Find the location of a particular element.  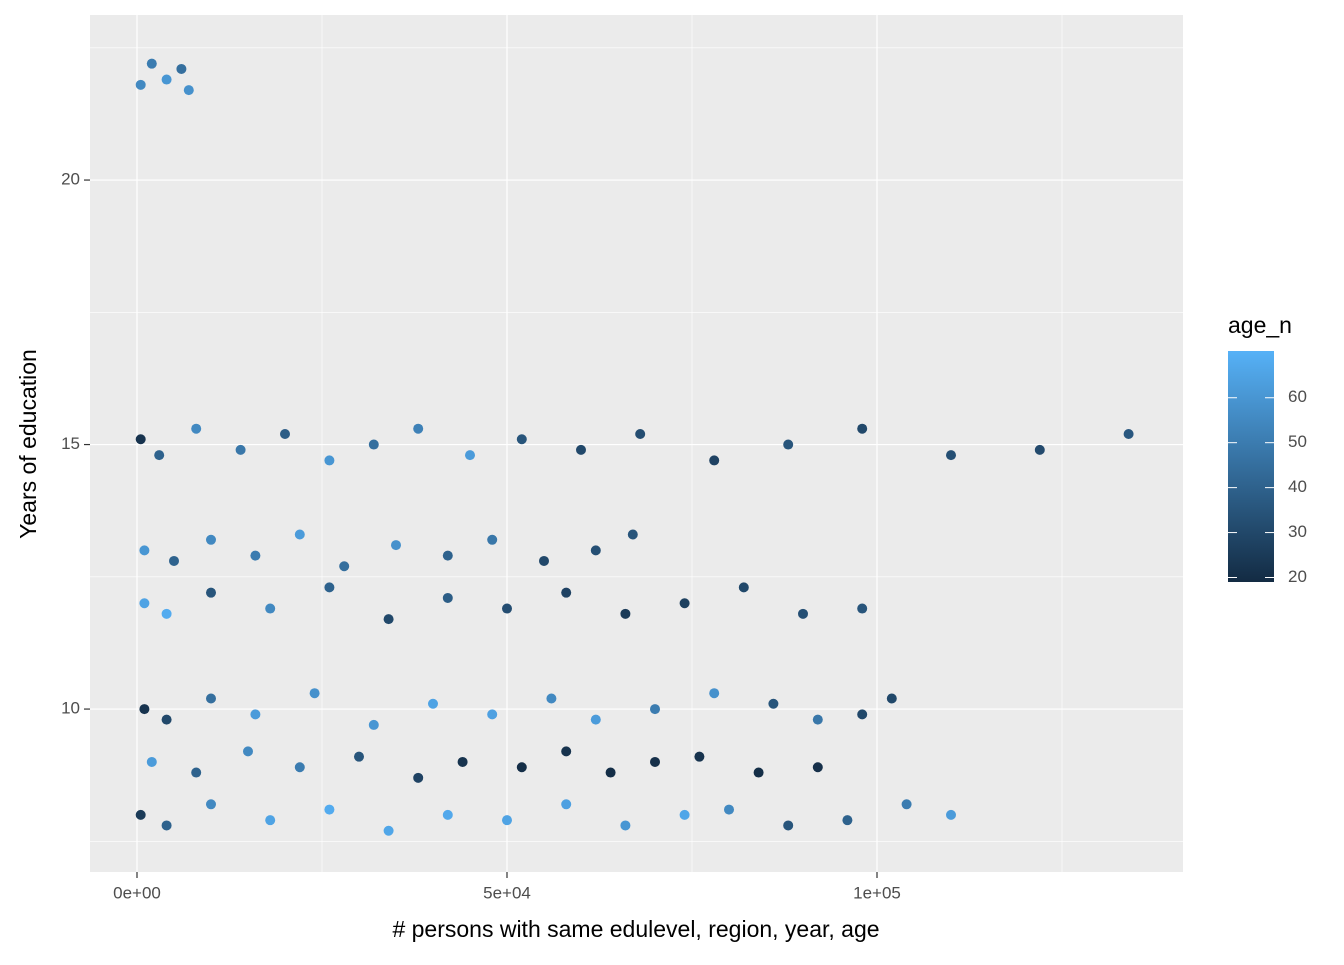

colorbar-label: 30 is located at coordinates (1297, 531).